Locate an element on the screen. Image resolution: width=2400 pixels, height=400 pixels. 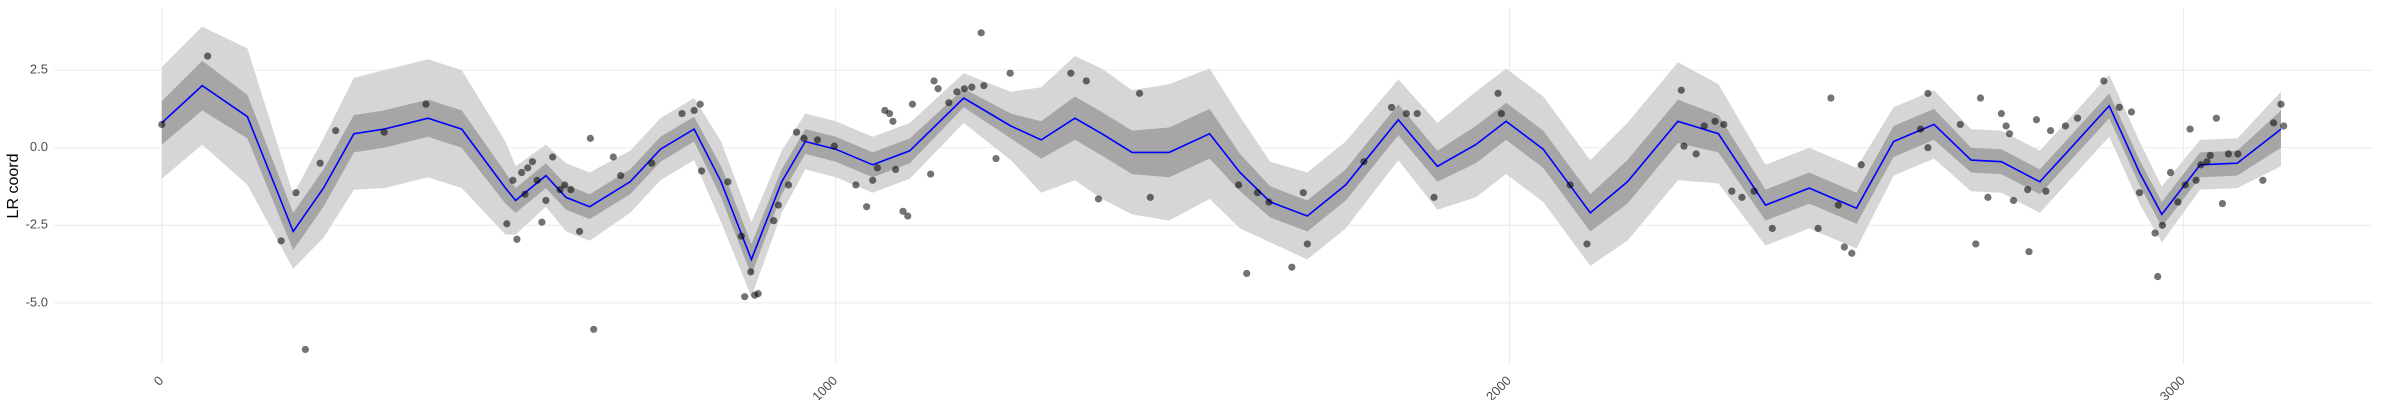
x-tick-label: 0 is located at coordinates (159, 381).